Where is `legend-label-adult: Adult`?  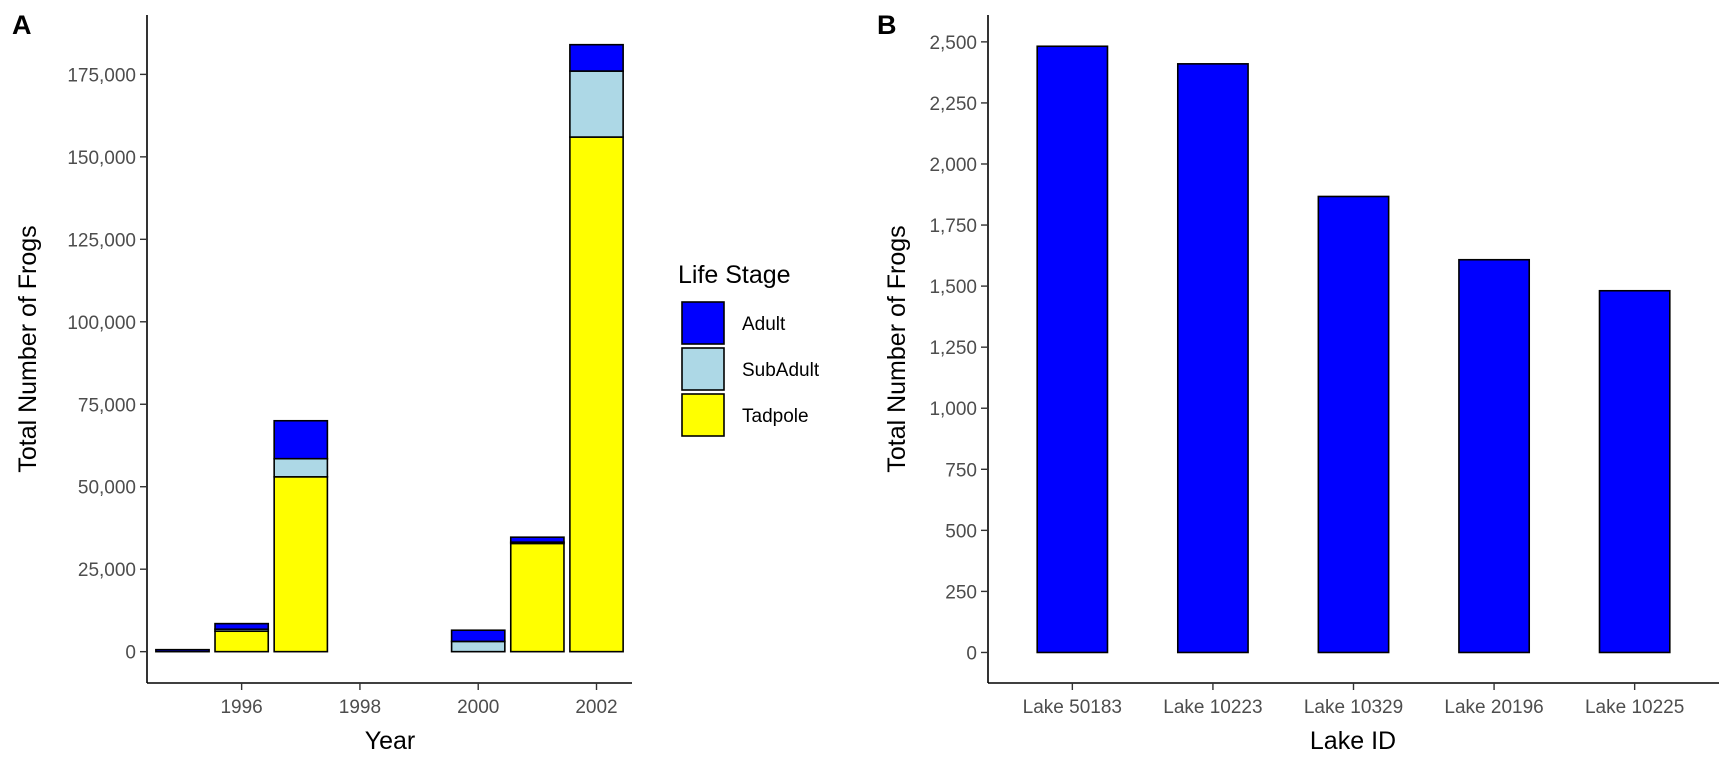
legend-label-adult: Adult is located at coordinates (764, 324).